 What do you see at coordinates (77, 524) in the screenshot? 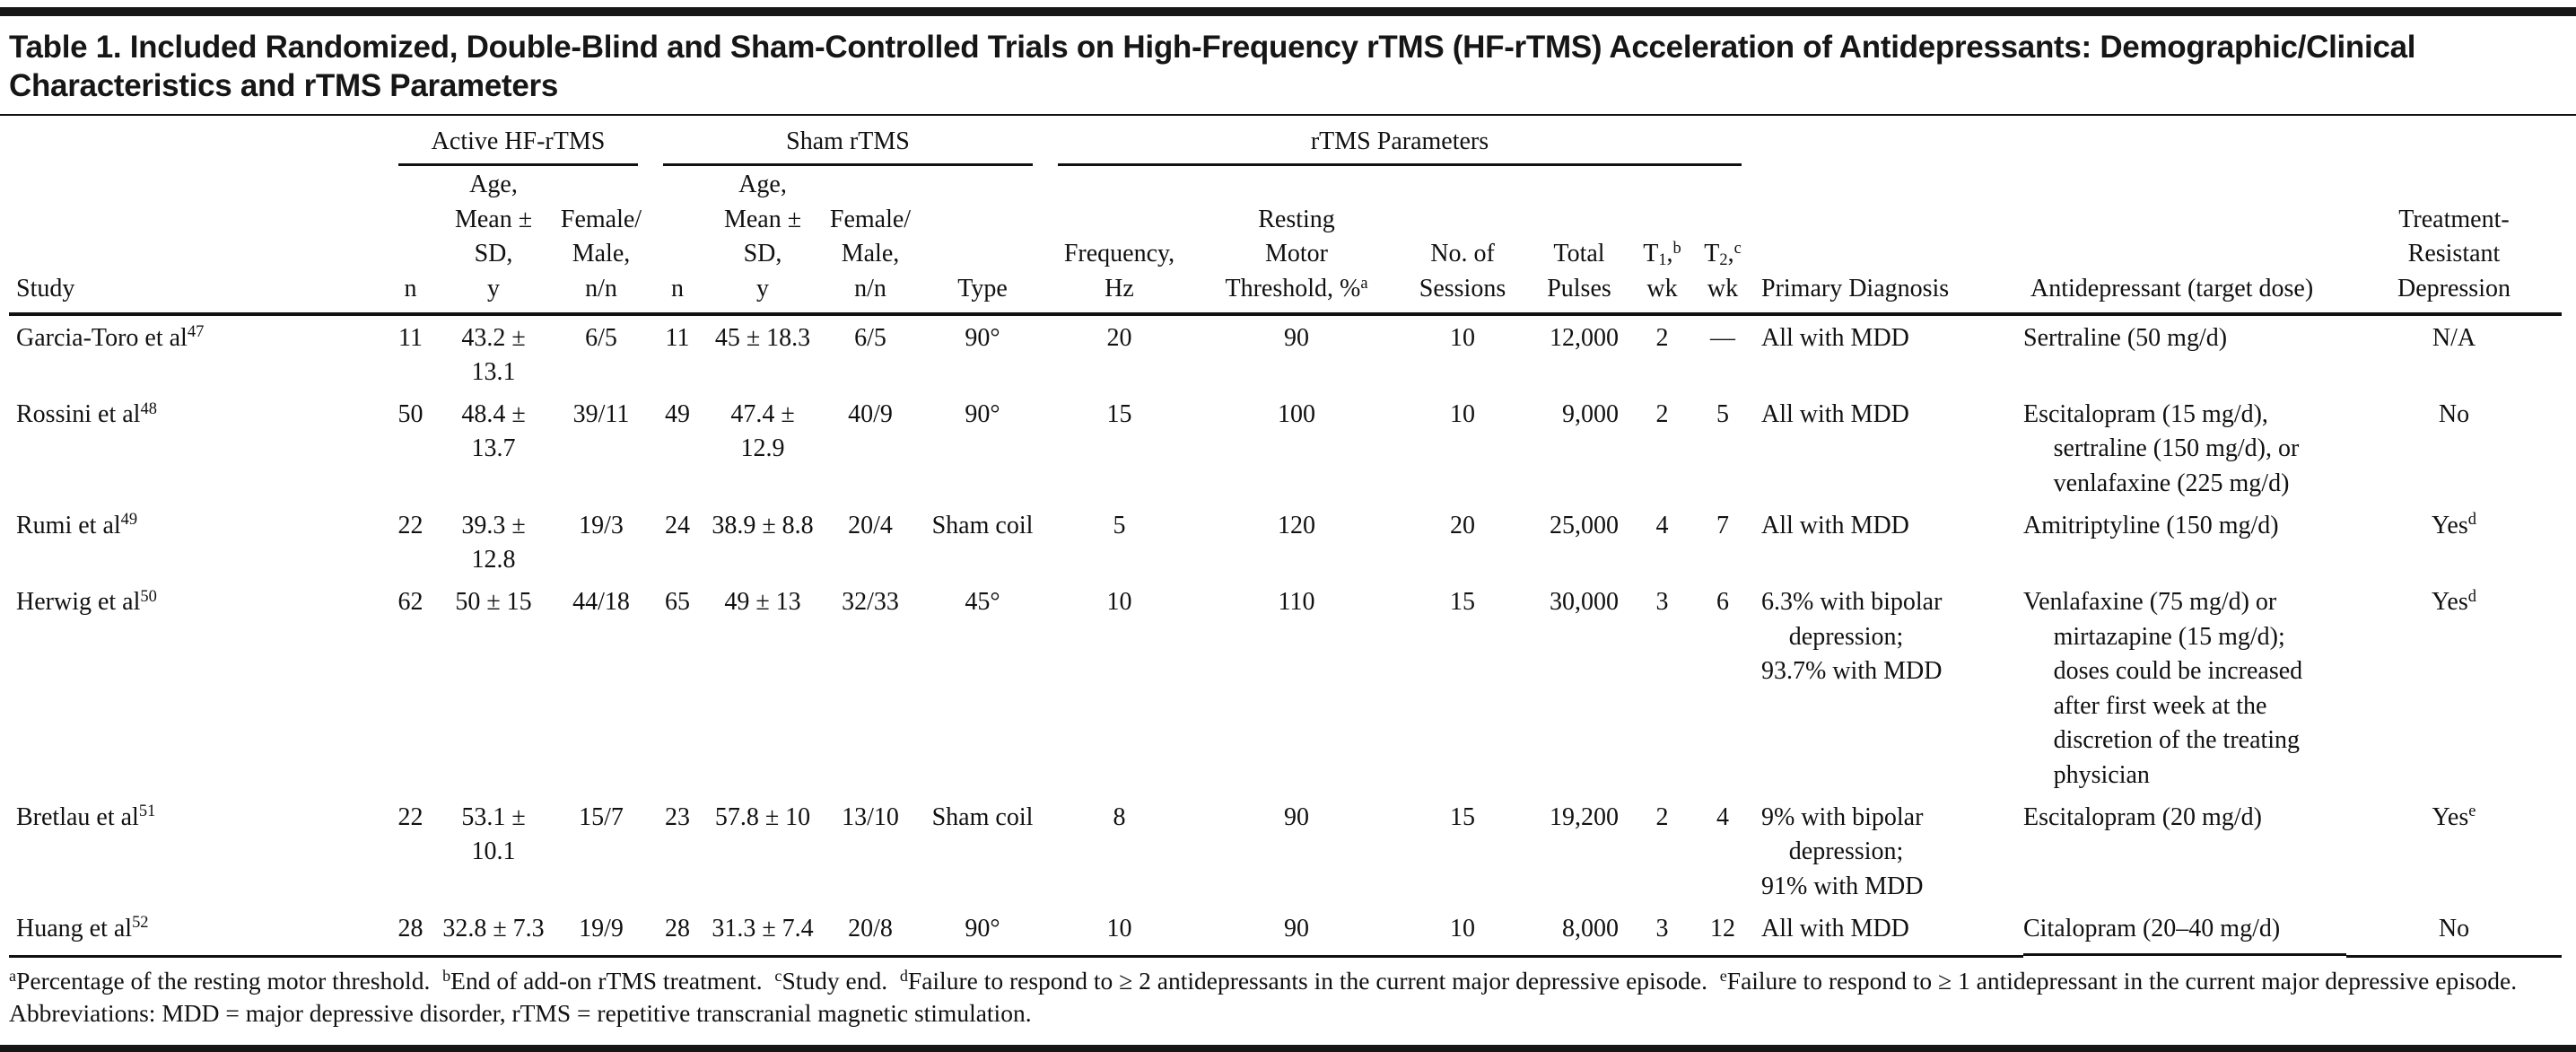
I see `cell-study: Rumi et al49` at bounding box center [77, 524].